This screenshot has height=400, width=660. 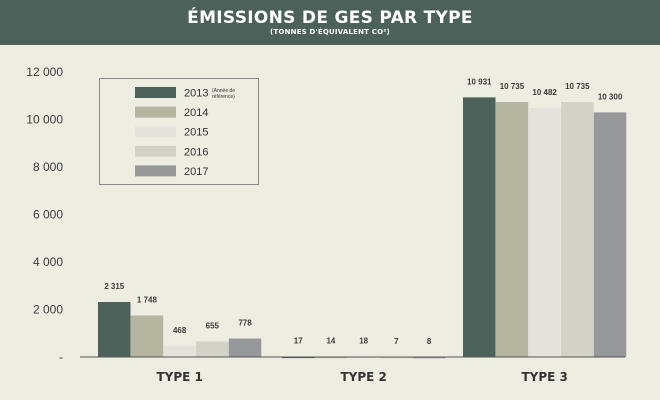 I want to click on legend-swatch-2013, so click(x=155, y=92).